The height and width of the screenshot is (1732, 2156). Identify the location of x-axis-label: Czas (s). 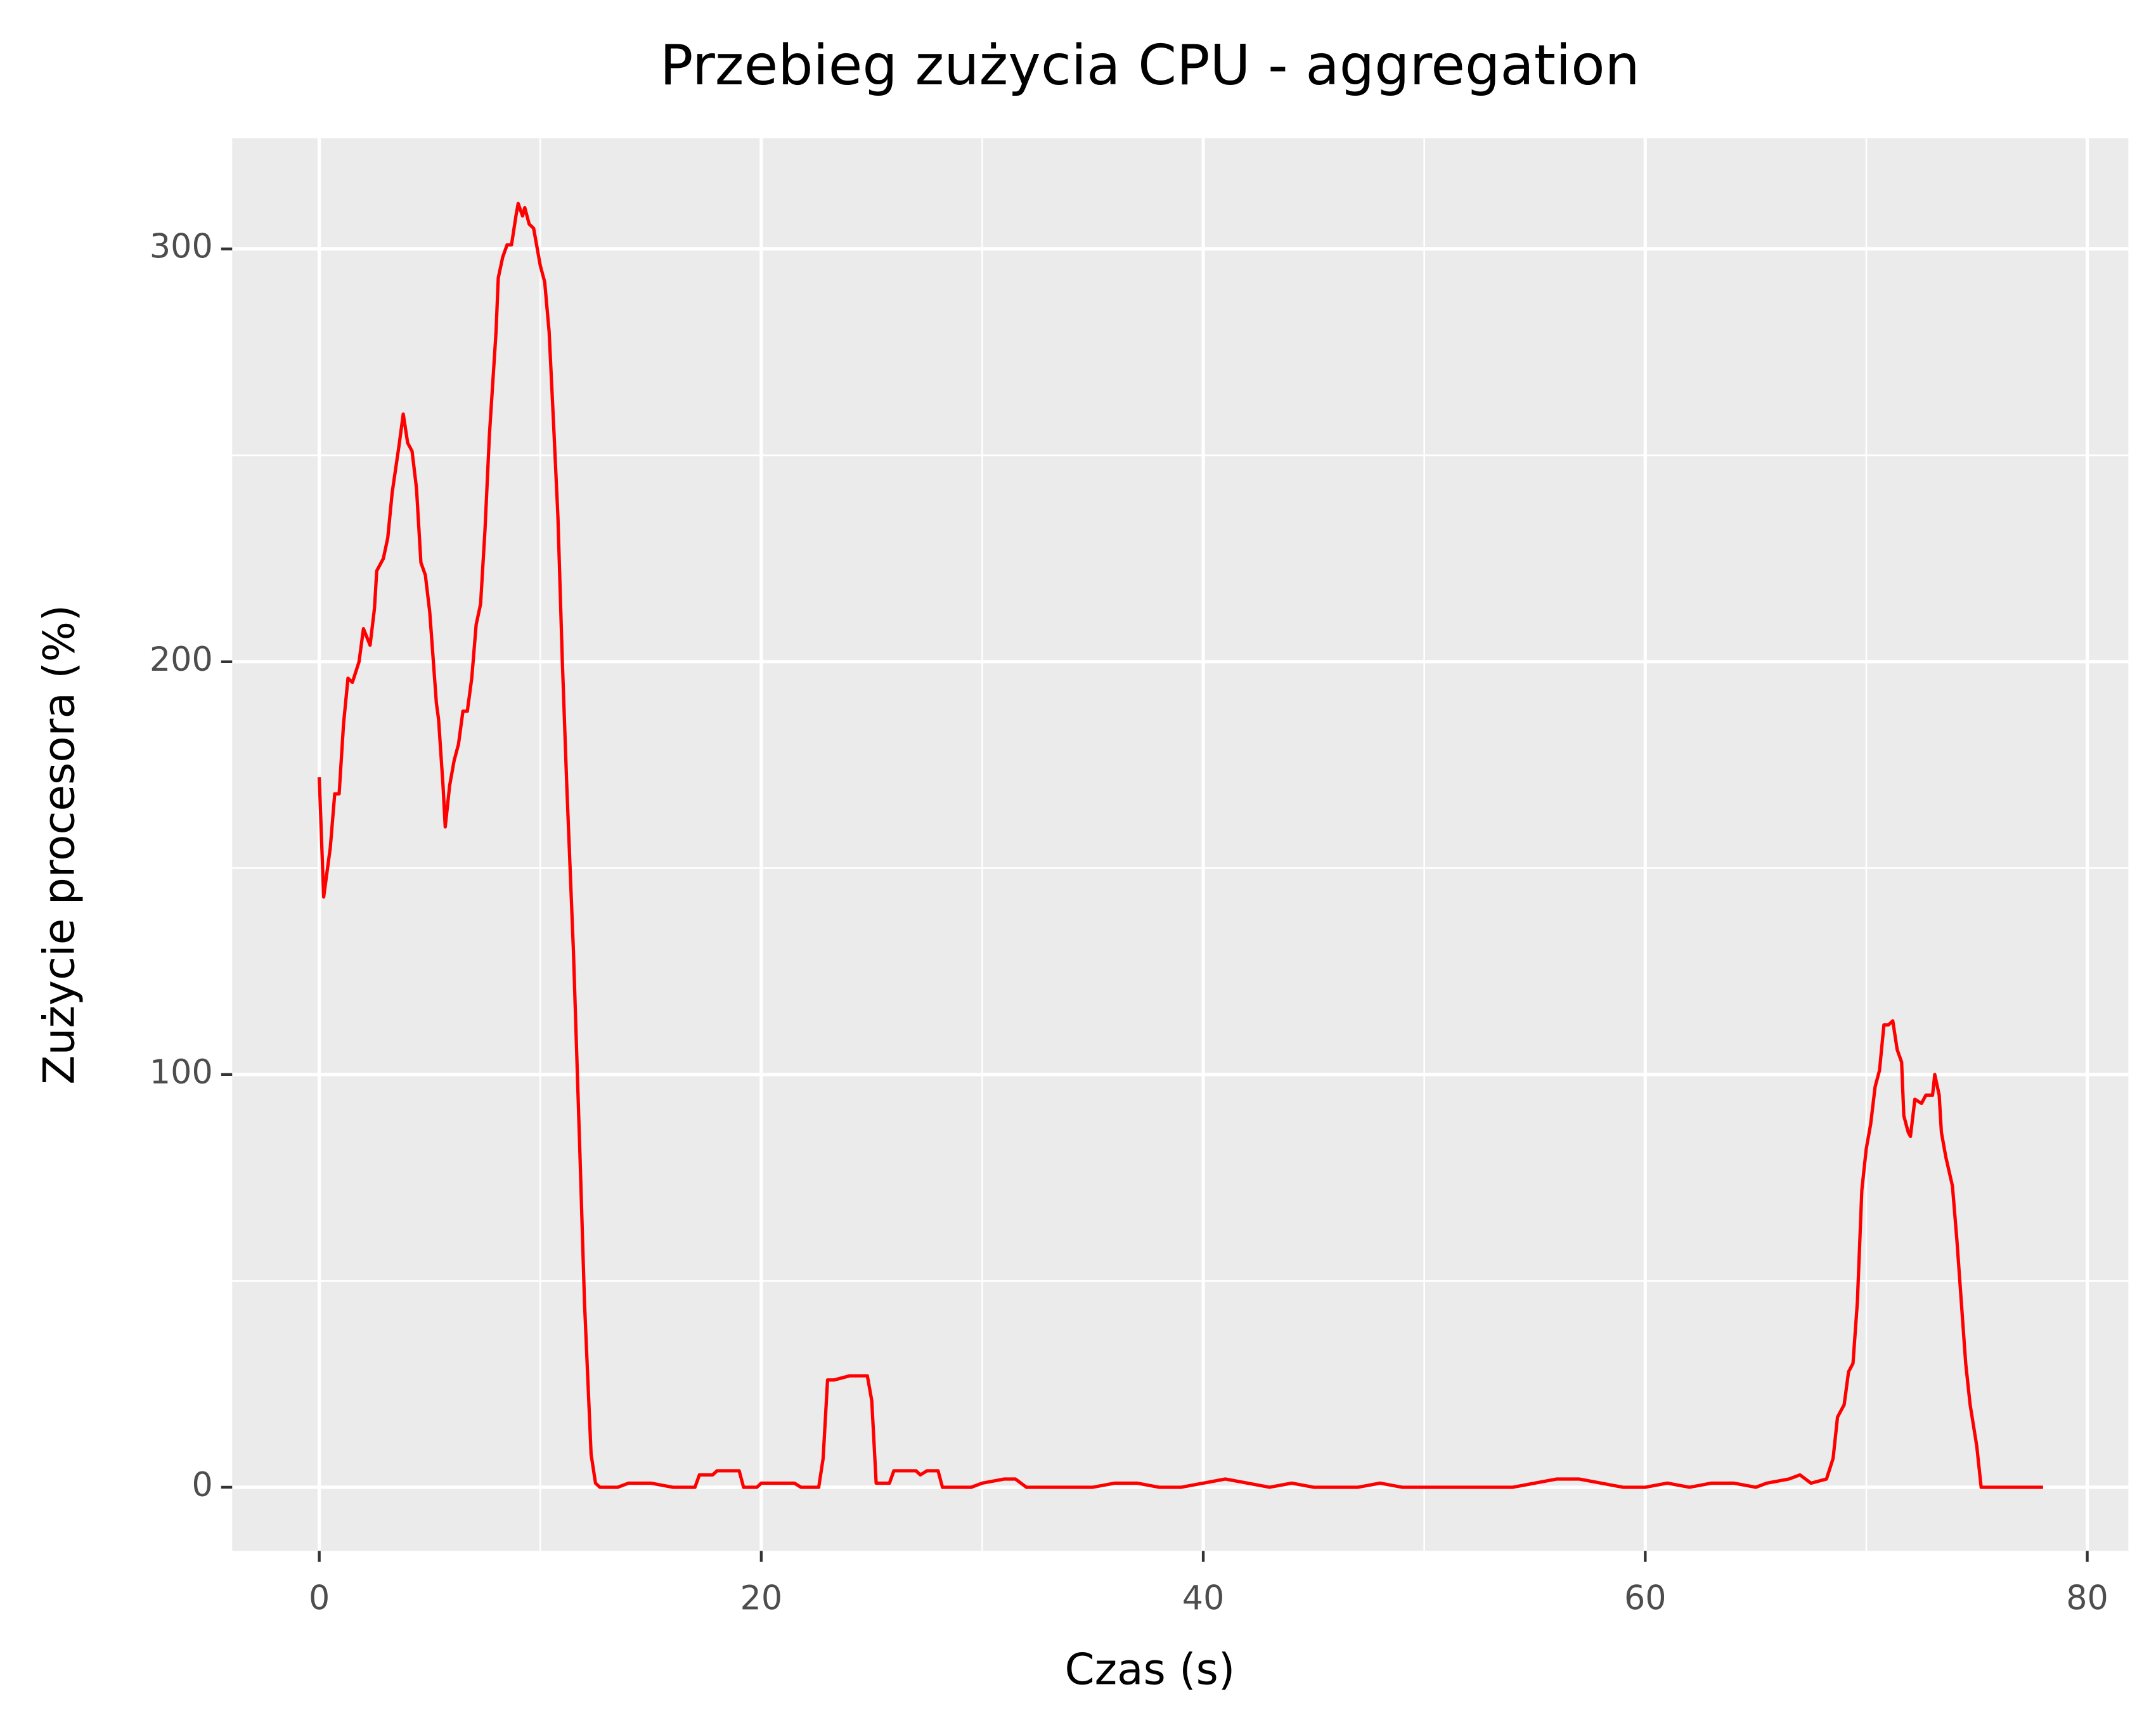
(1150, 1670).